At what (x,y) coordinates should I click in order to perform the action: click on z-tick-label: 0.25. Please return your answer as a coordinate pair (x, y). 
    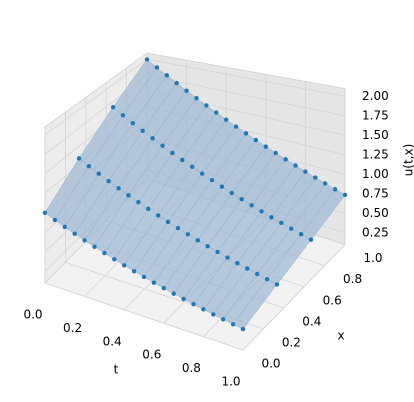
    Looking at the image, I should click on (375, 232).